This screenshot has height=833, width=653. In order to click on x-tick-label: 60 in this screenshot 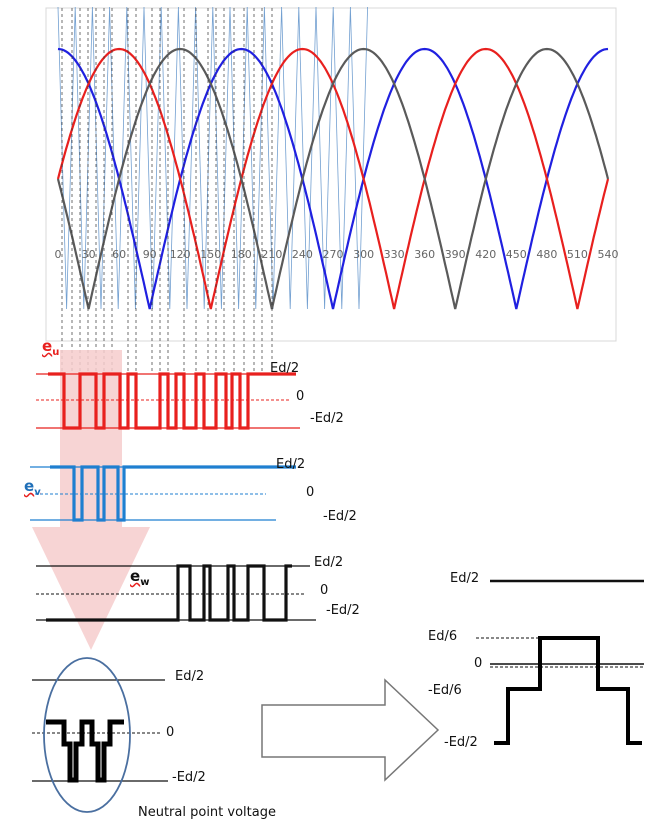, I will do `click(119, 254)`.